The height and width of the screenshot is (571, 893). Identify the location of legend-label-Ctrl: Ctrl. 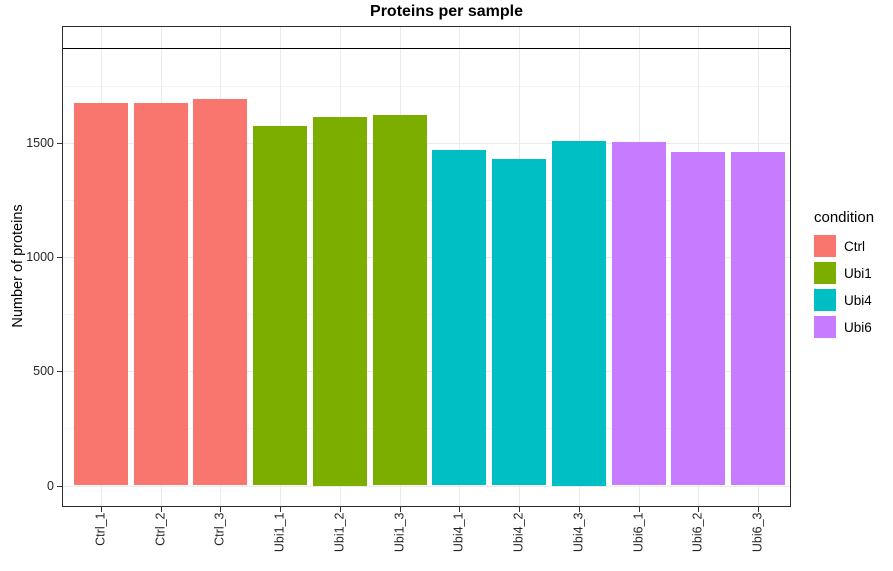
(854, 246).